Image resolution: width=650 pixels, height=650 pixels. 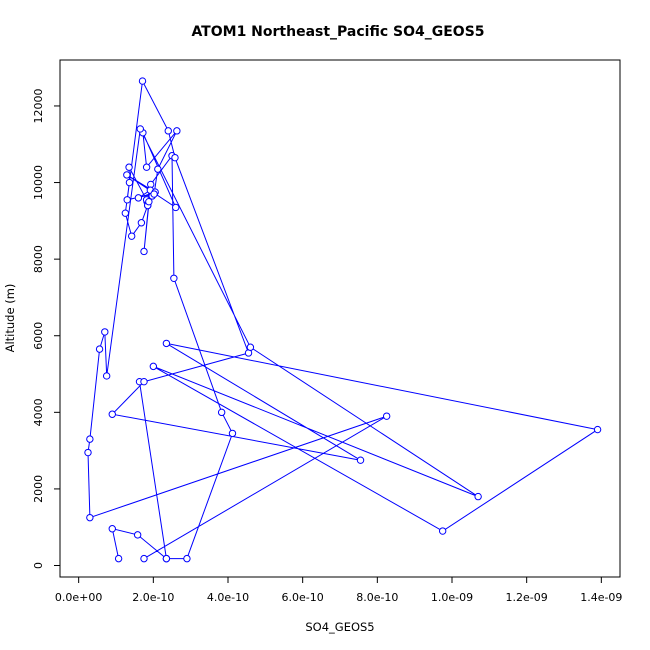 I want to click on y-tick-label: 4000, so click(x=38, y=412).